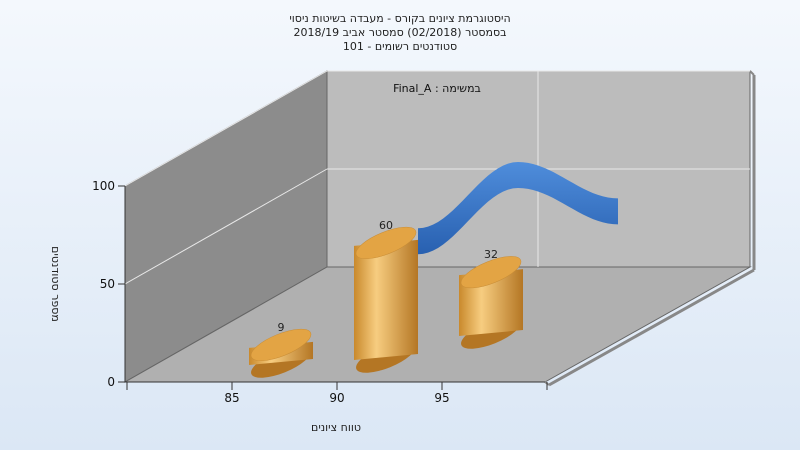  What do you see at coordinates (441, 398) in the screenshot?
I see `x-tick-label-95: 95` at bounding box center [441, 398].